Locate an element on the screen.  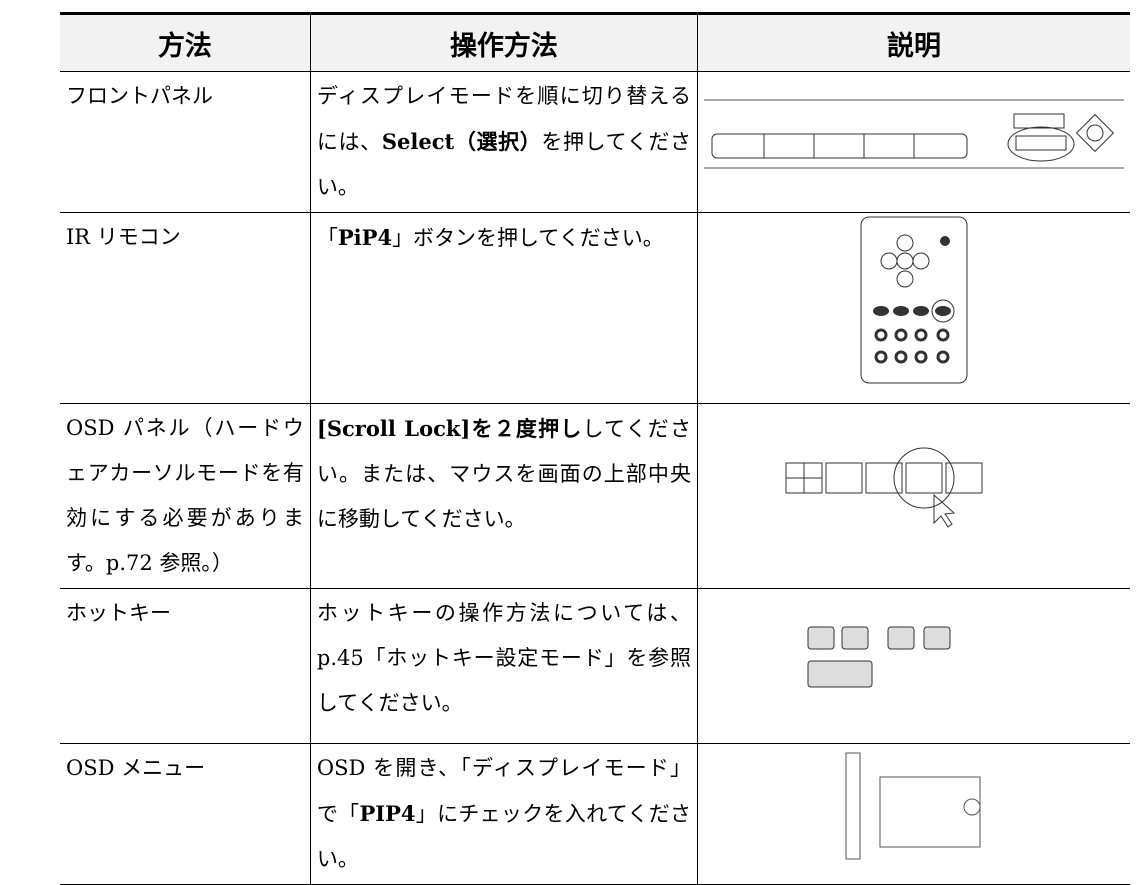
hotkey-image is located at coordinates (879, 657).